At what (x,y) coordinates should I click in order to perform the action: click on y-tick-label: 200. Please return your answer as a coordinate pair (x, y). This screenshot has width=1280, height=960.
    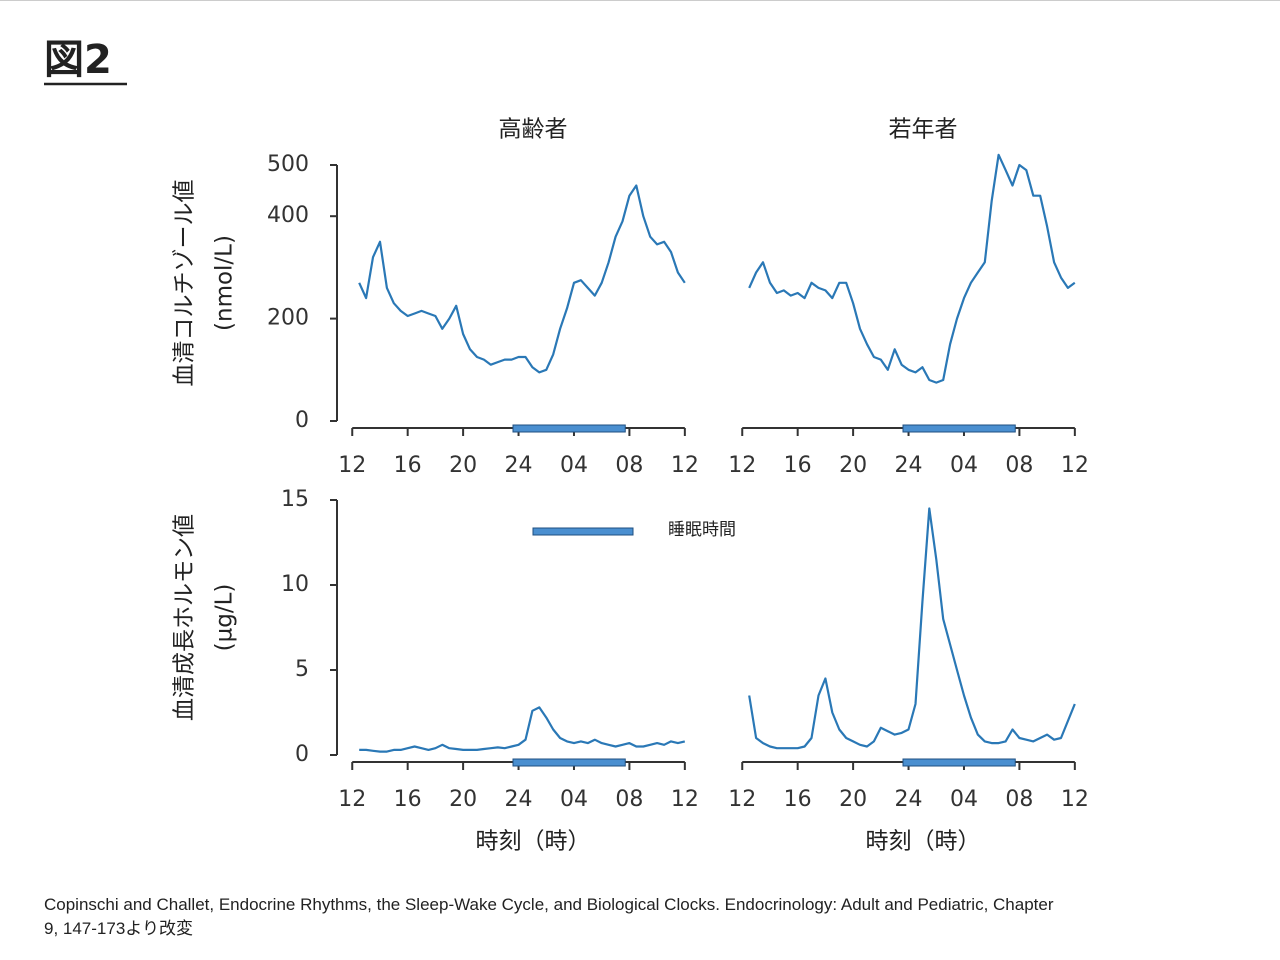
    Looking at the image, I should click on (288, 318).